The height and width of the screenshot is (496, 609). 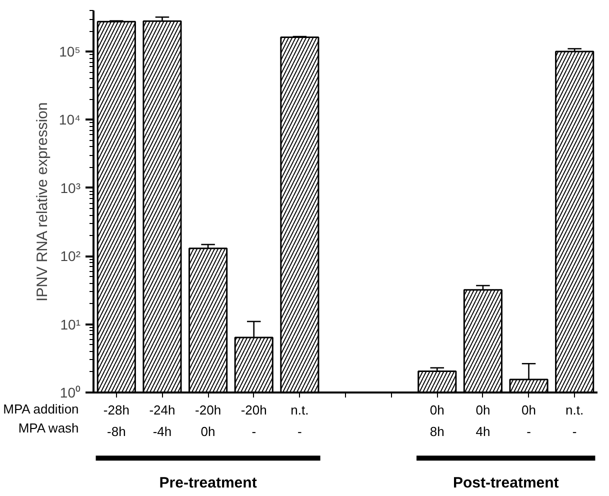 What do you see at coordinates (41, 418) in the screenshot?
I see `text: MPA addition MPA wash` at bounding box center [41, 418].